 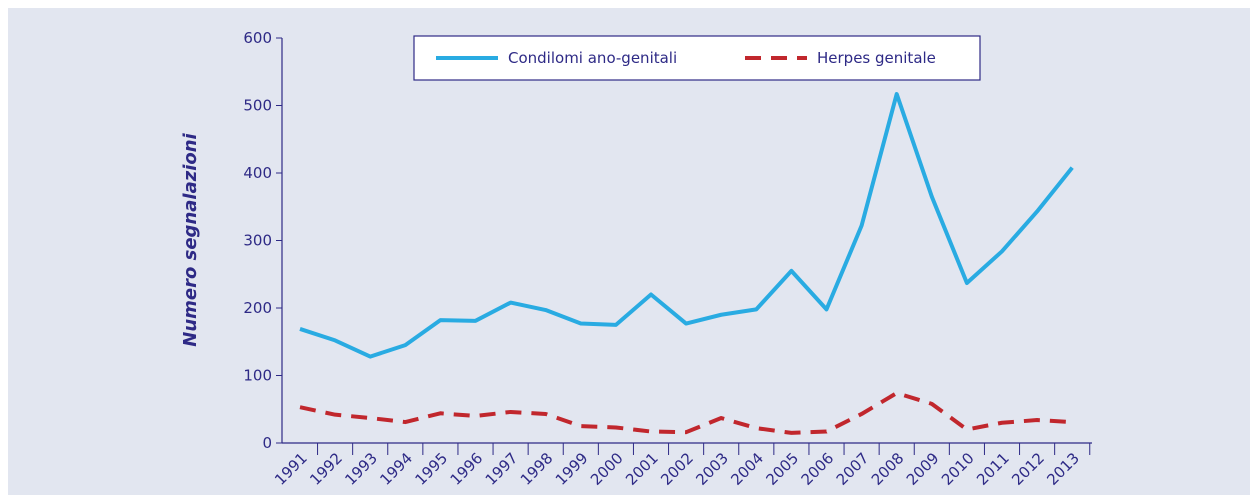 I want to click on series-line, so click(x=686, y=413).